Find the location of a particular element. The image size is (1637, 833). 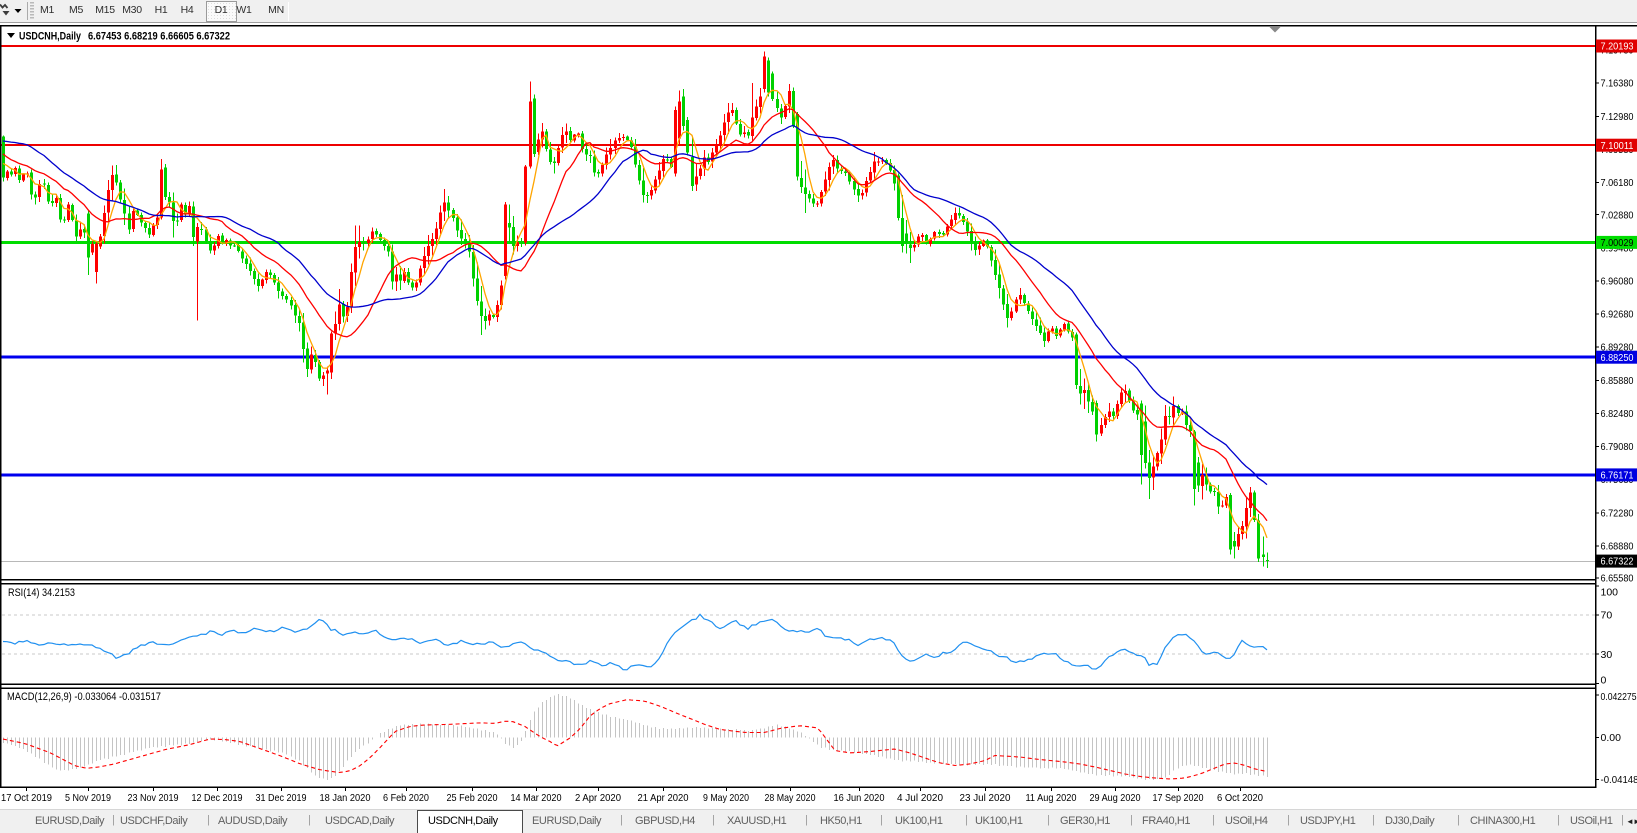

svg-text: -0.04148 is located at coordinates (1619, 780).